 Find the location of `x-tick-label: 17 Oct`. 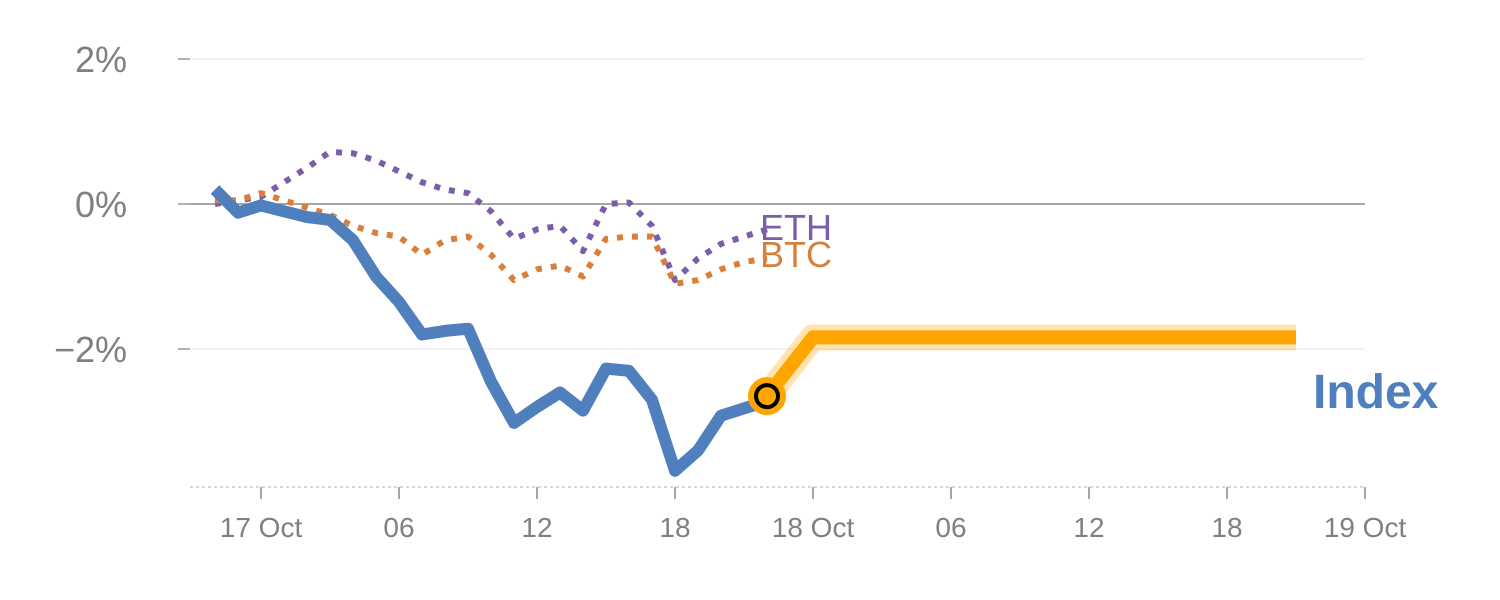

x-tick-label: 17 Oct is located at coordinates (261, 527).